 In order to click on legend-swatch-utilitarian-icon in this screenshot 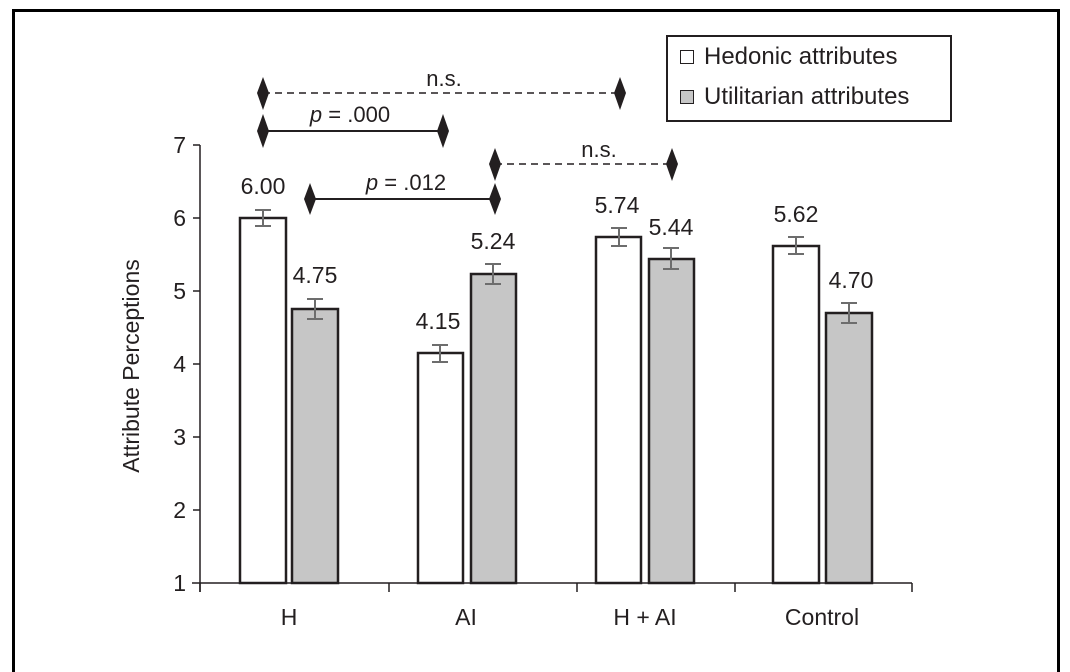, I will do `click(687, 97)`.